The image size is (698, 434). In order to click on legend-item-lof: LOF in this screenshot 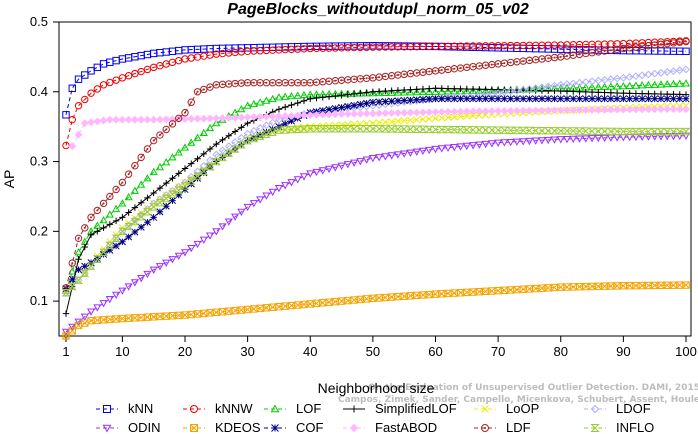, I will do `click(292, 408)`.